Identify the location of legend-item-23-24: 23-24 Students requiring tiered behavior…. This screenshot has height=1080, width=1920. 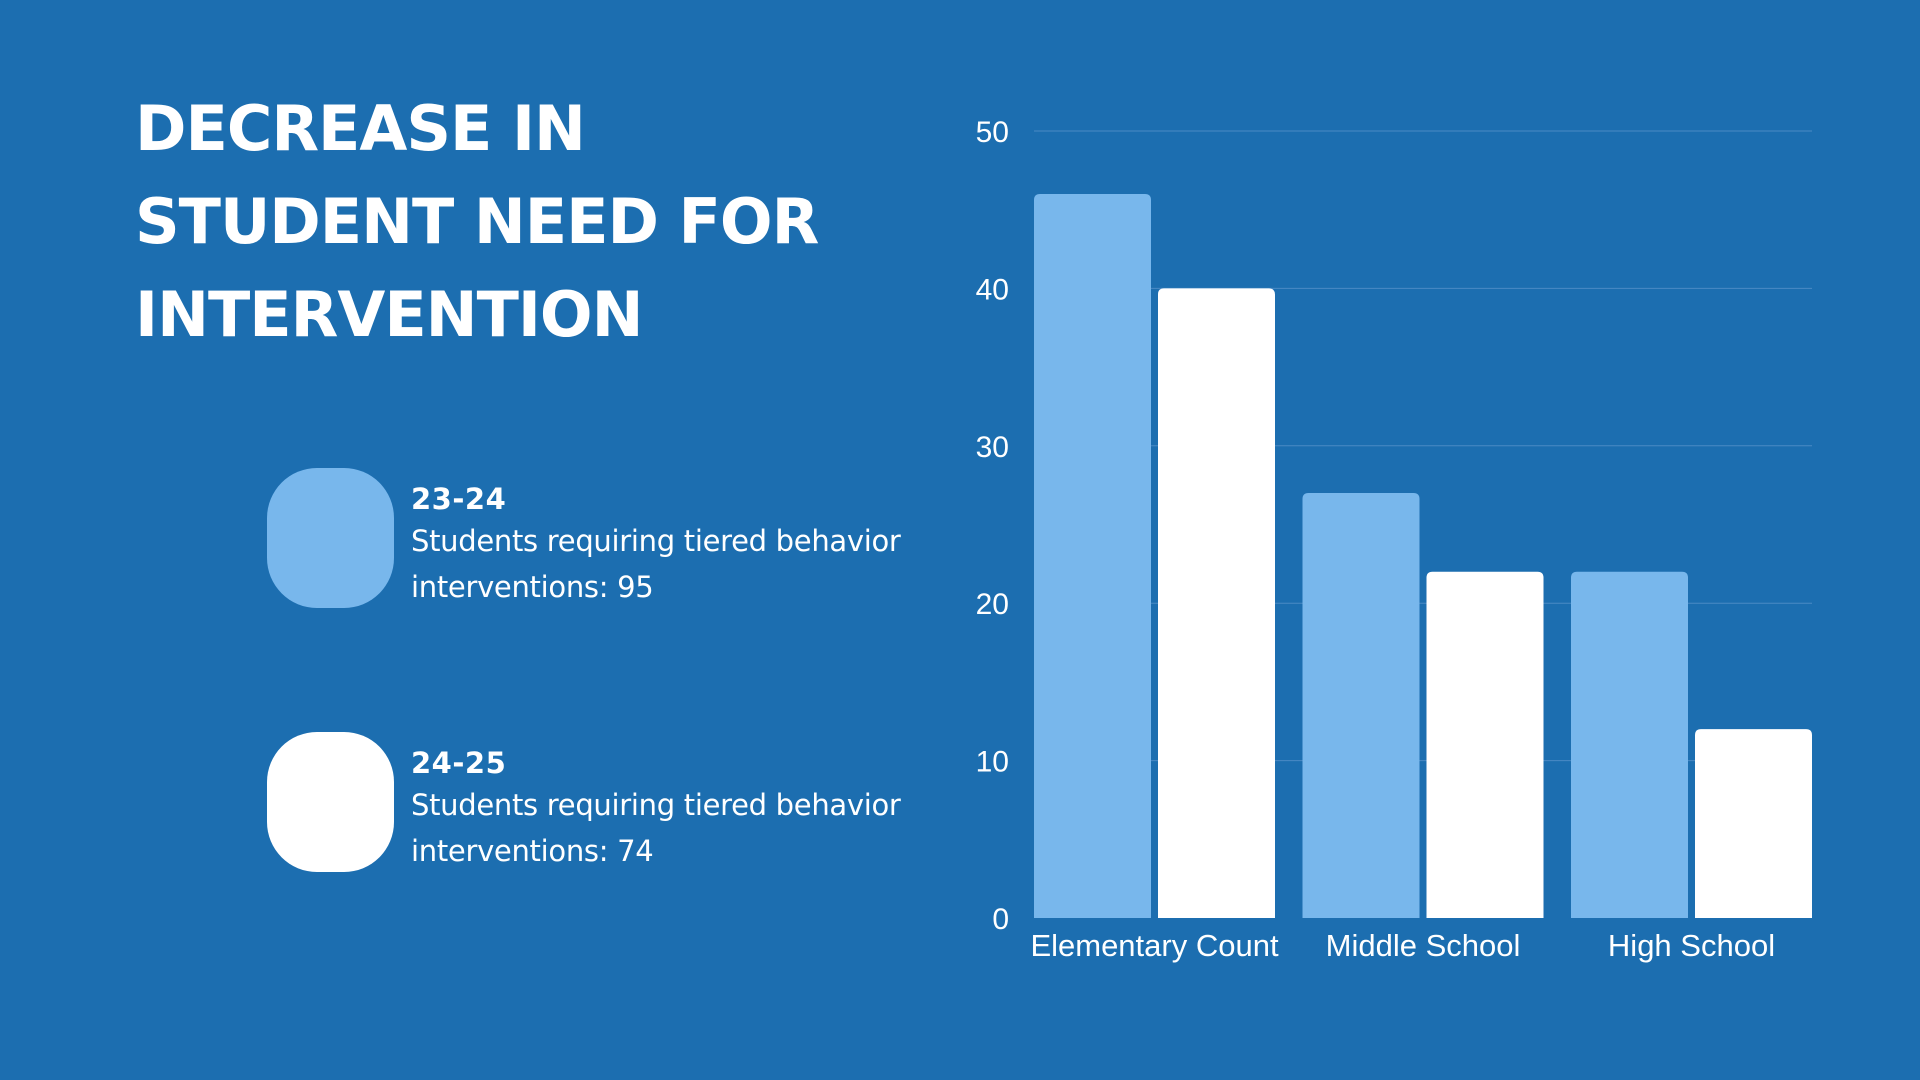
(587, 538).